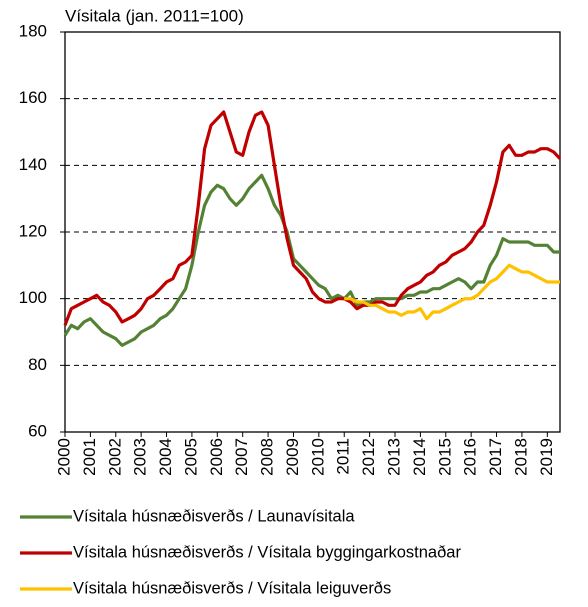  Describe the element at coordinates (317, 457) in the screenshot. I see `x-tick-label: 2010` at that location.